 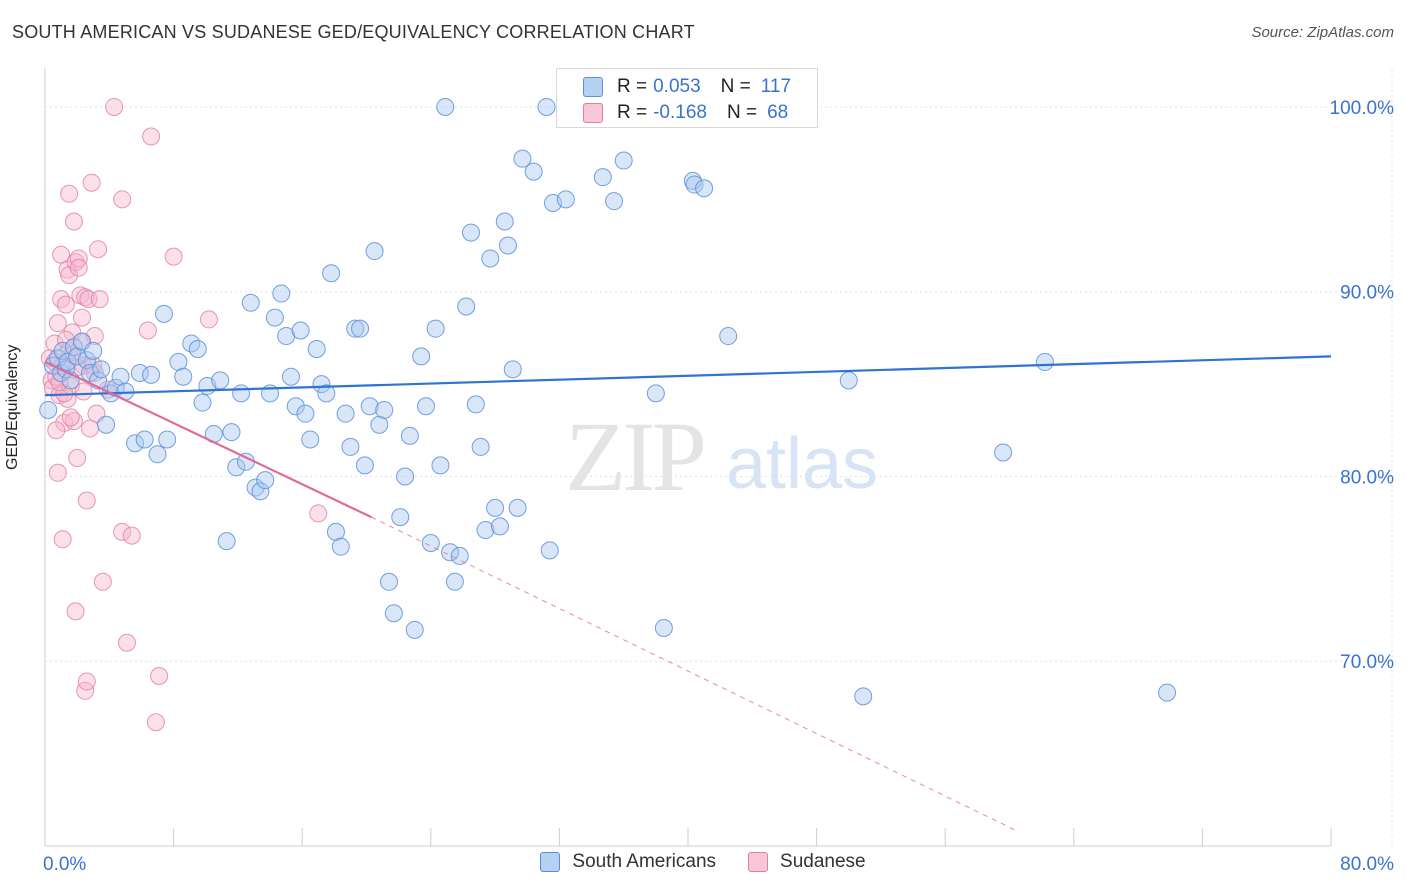 What do you see at coordinates (644, 861) in the screenshot?
I see `legend-label: South Americans` at bounding box center [644, 861].